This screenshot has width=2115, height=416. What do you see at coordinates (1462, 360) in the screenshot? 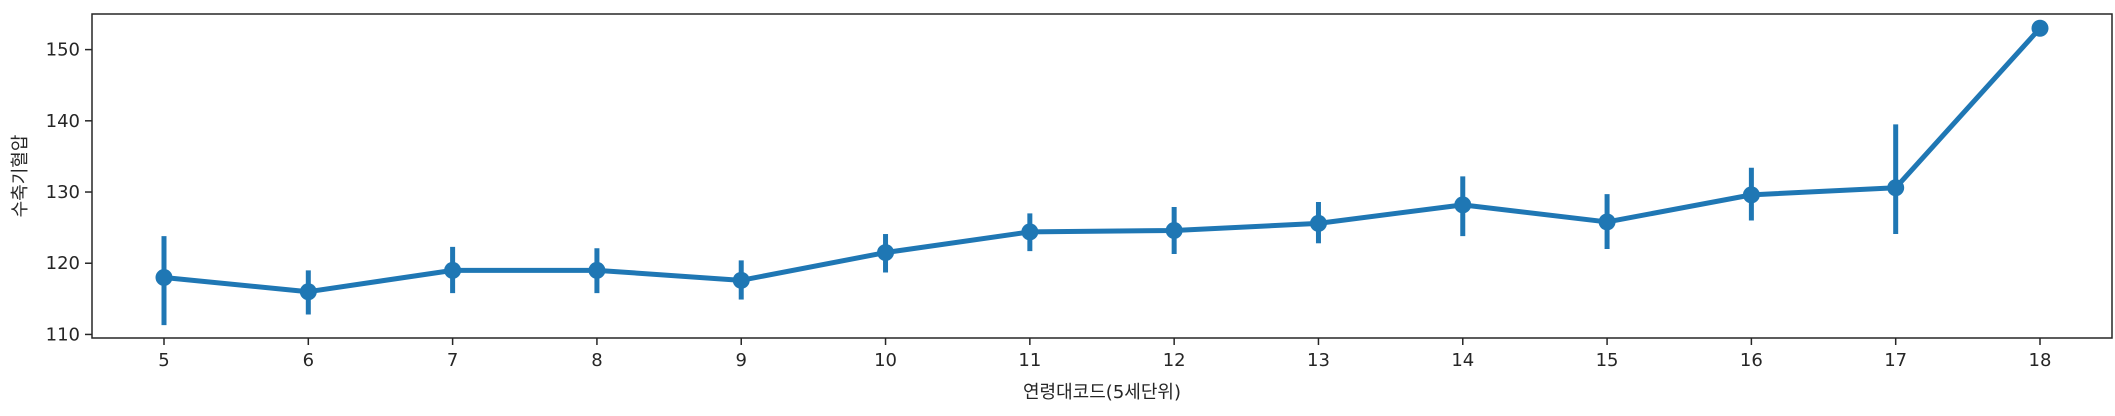
I see `x-tick-label-9: 14` at bounding box center [1462, 360].